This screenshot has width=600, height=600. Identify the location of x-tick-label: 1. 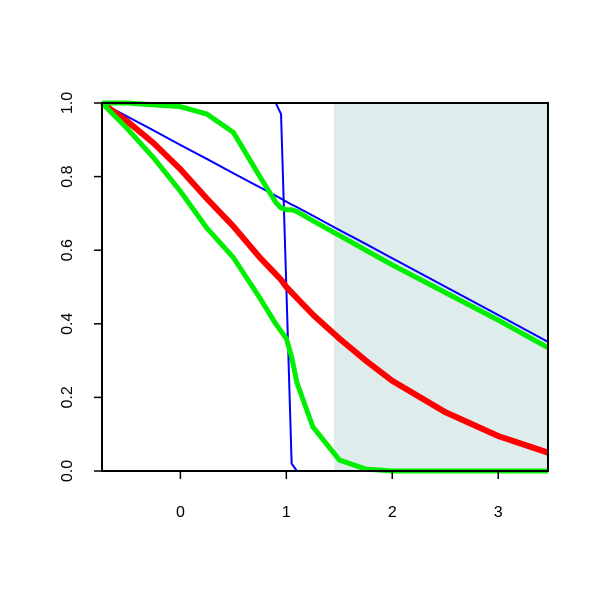
(286, 512).